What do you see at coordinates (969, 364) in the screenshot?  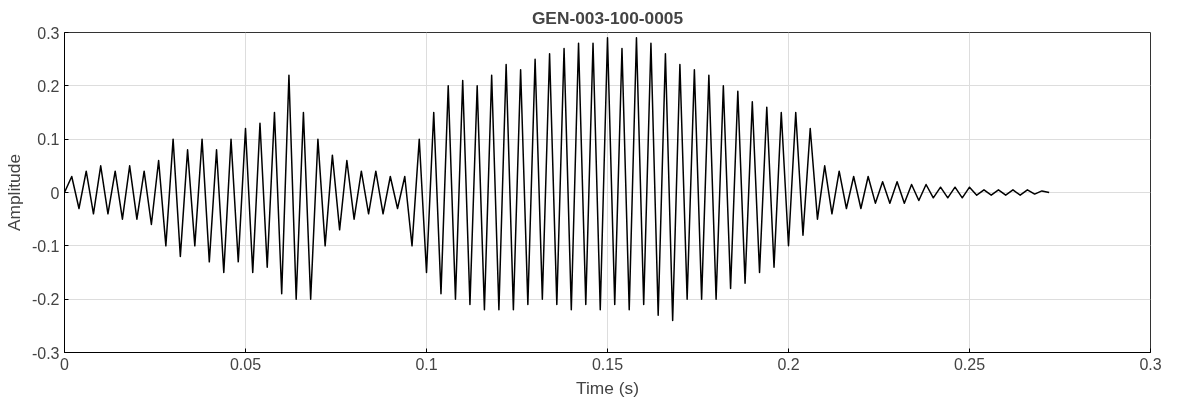 I see `x-tick-label: 0.25` at bounding box center [969, 364].